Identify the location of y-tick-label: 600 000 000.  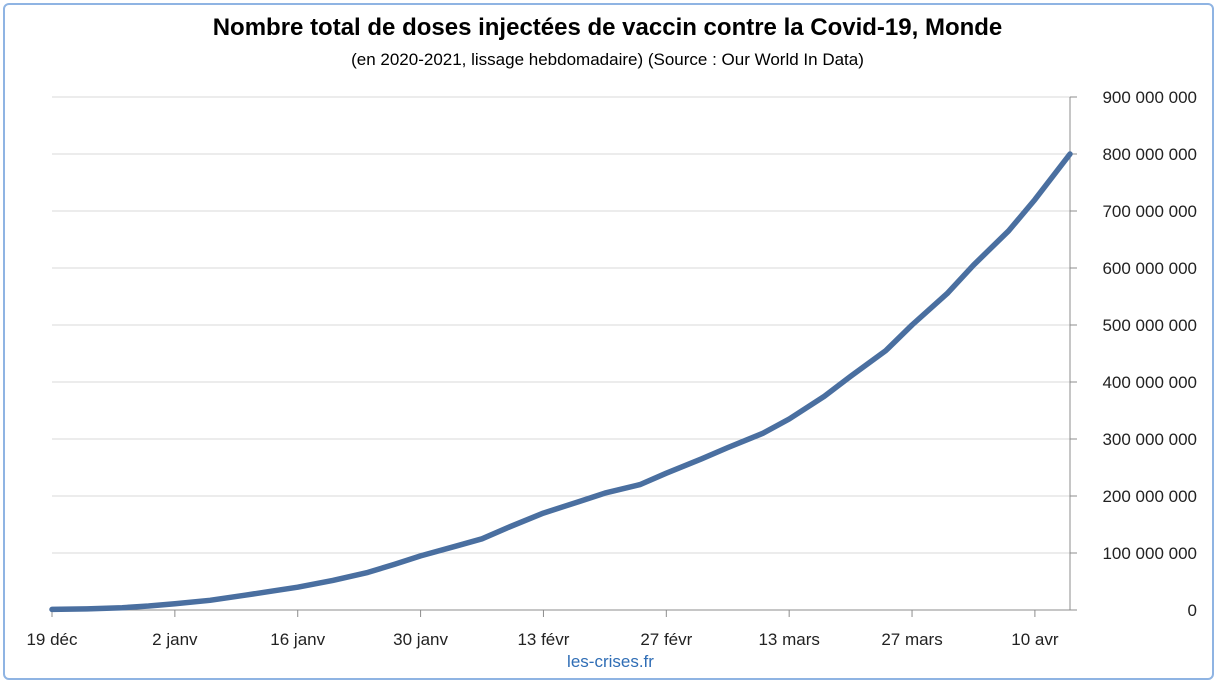
(1149, 268).